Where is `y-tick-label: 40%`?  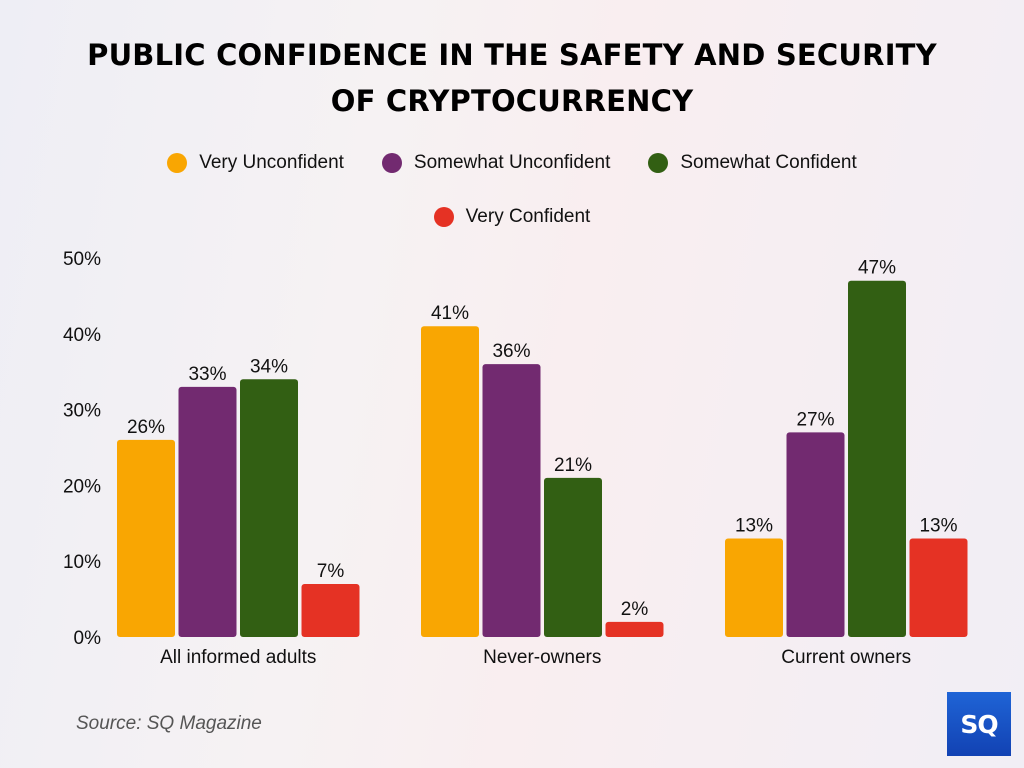
y-tick-label: 40% is located at coordinates (82, 335).